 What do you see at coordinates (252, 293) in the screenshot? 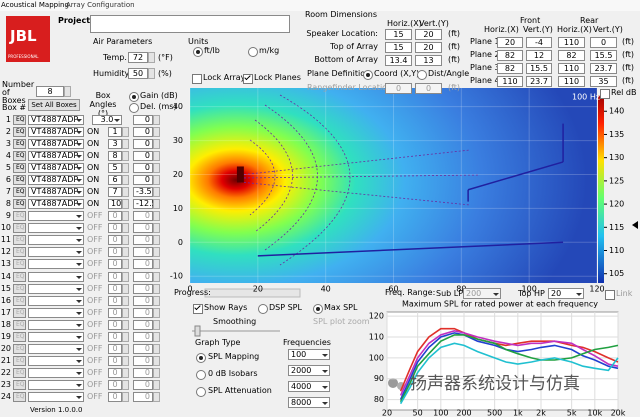
I see `progress-bar` at bounding box center [252, 293].